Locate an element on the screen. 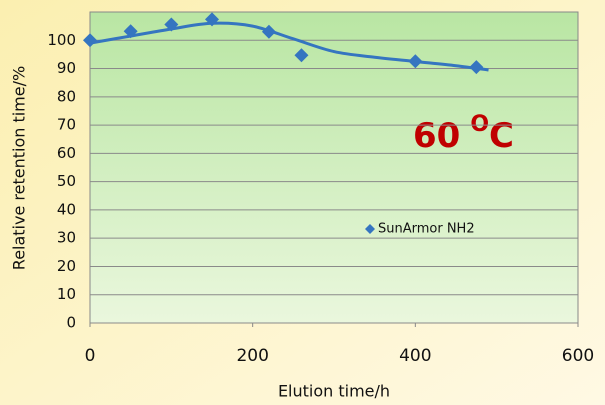 Image resolution: width=605 pixels, height=405 pixels. y-axis-label: Relative retention time/% is located at coordinates (19, 168).